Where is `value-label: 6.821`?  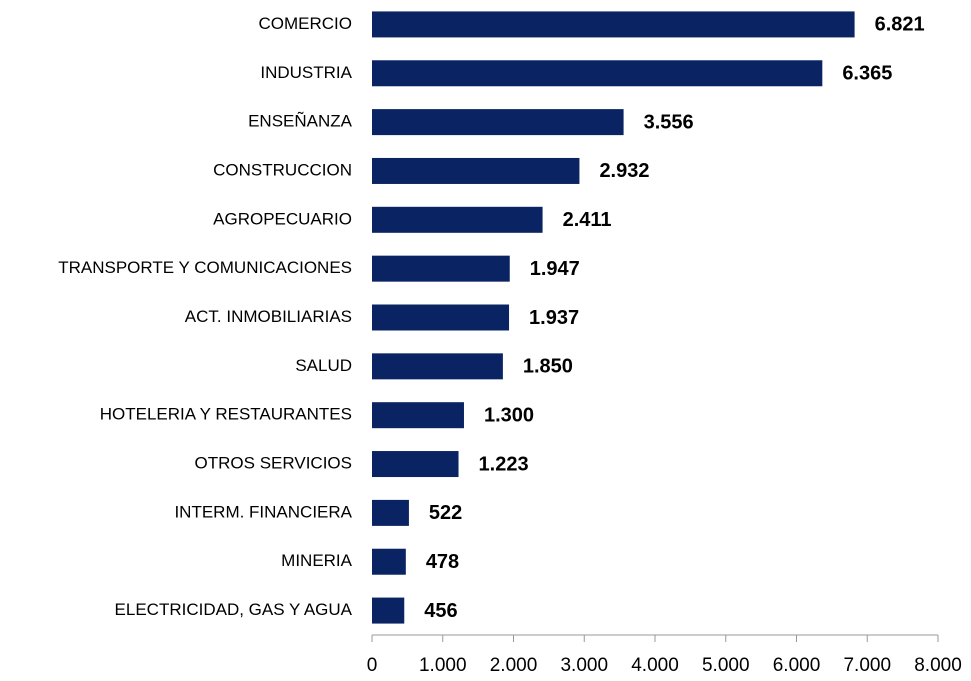
value-label: 6.821 is located at coordinates (900, 25).